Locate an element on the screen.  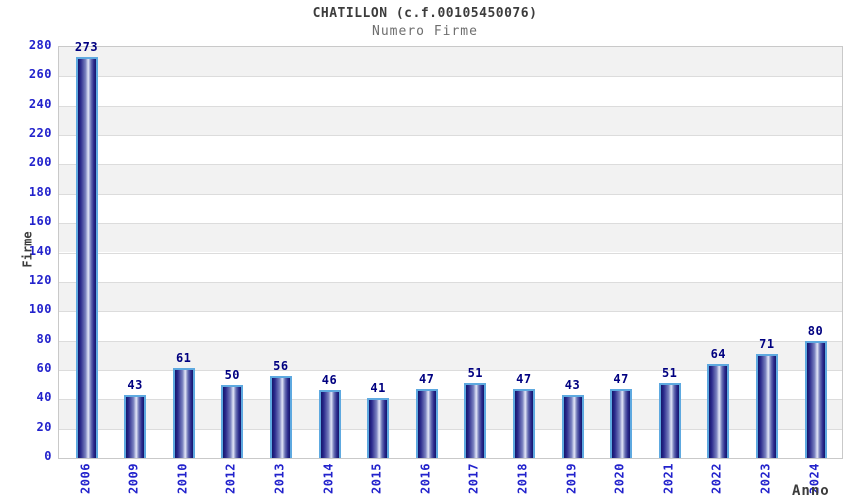
y-tick-label: 100 is located at coordinates (40, 309).